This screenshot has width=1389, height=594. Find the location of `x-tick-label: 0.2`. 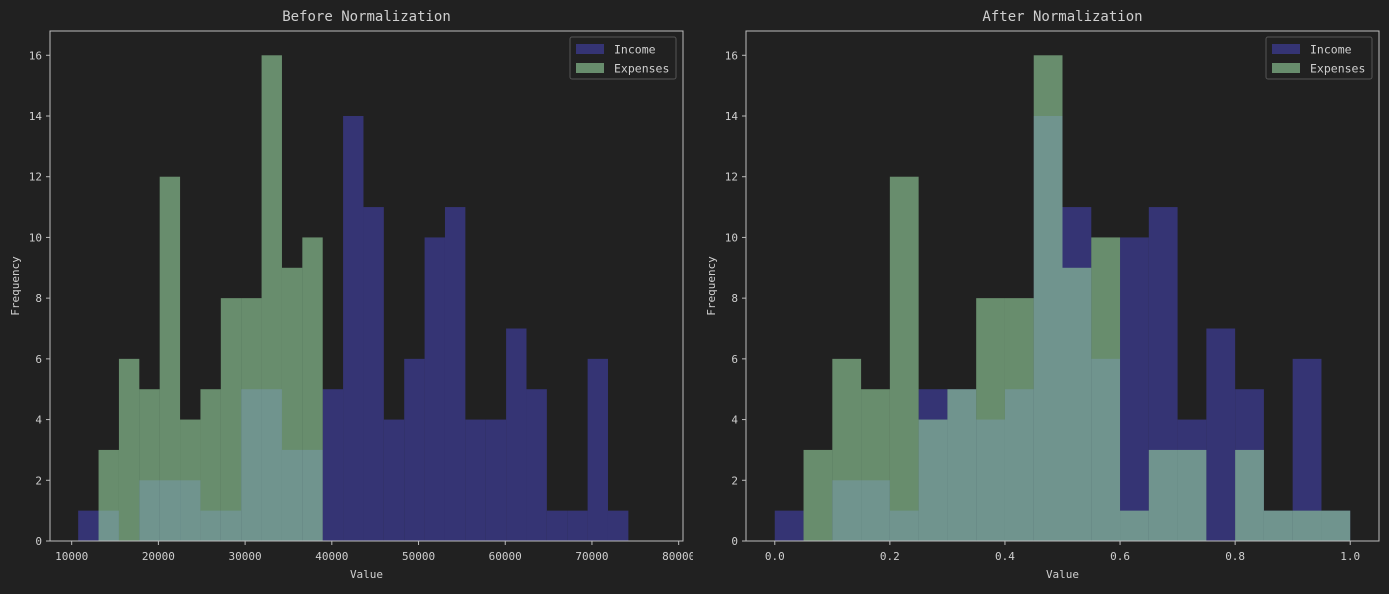

x-tick-label: 0.2 is located at coordinates (890, 556).